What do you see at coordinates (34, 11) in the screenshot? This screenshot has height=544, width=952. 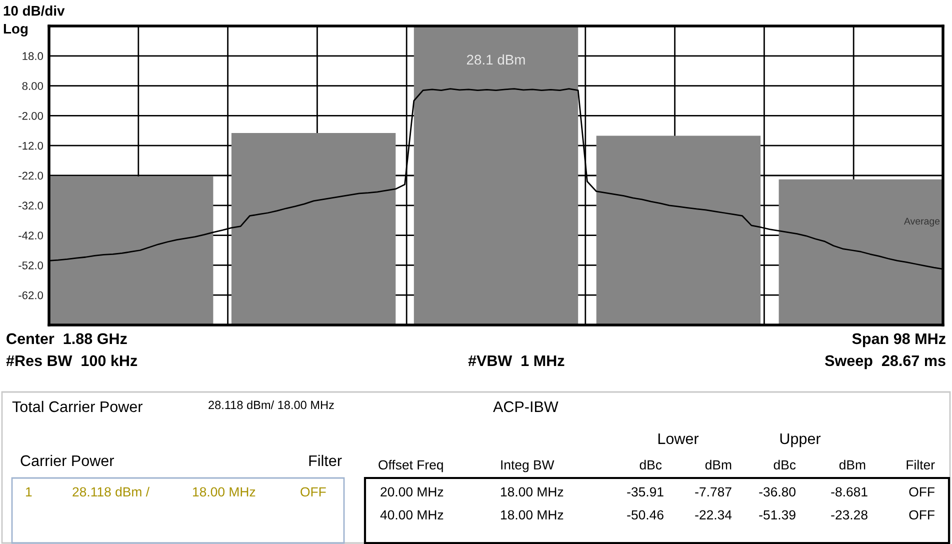 I see `text: 10 dB/div` at bounding box center [34, 11].